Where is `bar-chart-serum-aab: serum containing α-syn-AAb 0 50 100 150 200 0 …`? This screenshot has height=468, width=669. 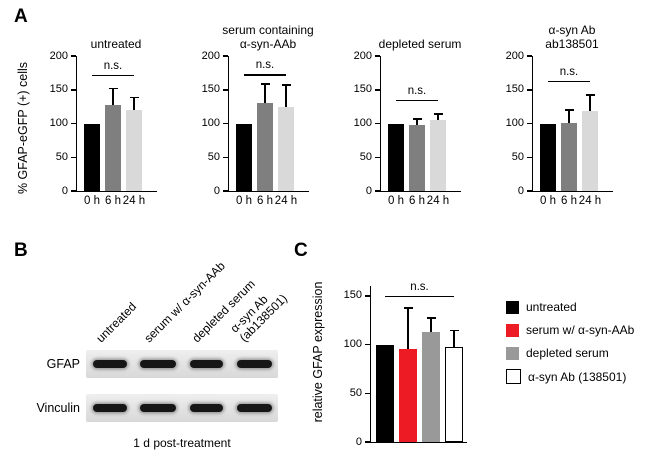
bar-chart-serum-aab: serum containing α-syn-AAb 0 50 100 150 200 0 … is located at coordinates (274, 121).